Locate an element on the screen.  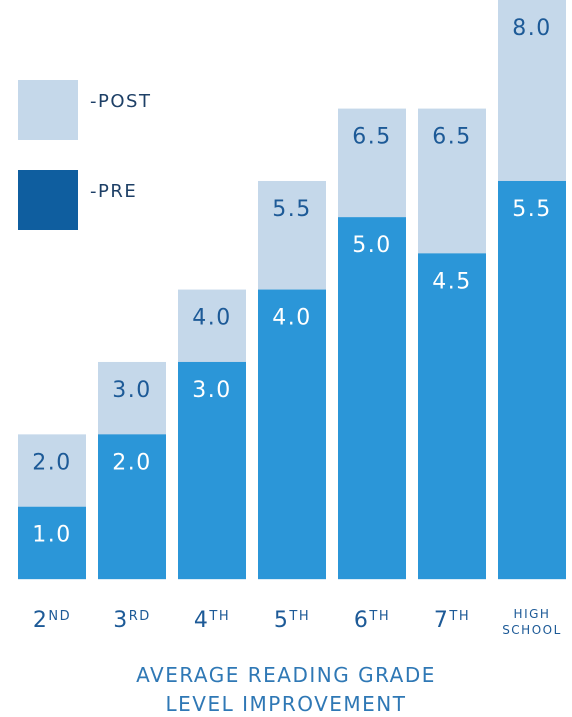
category-line: SCHOOL is located at coordinates (532, 630).